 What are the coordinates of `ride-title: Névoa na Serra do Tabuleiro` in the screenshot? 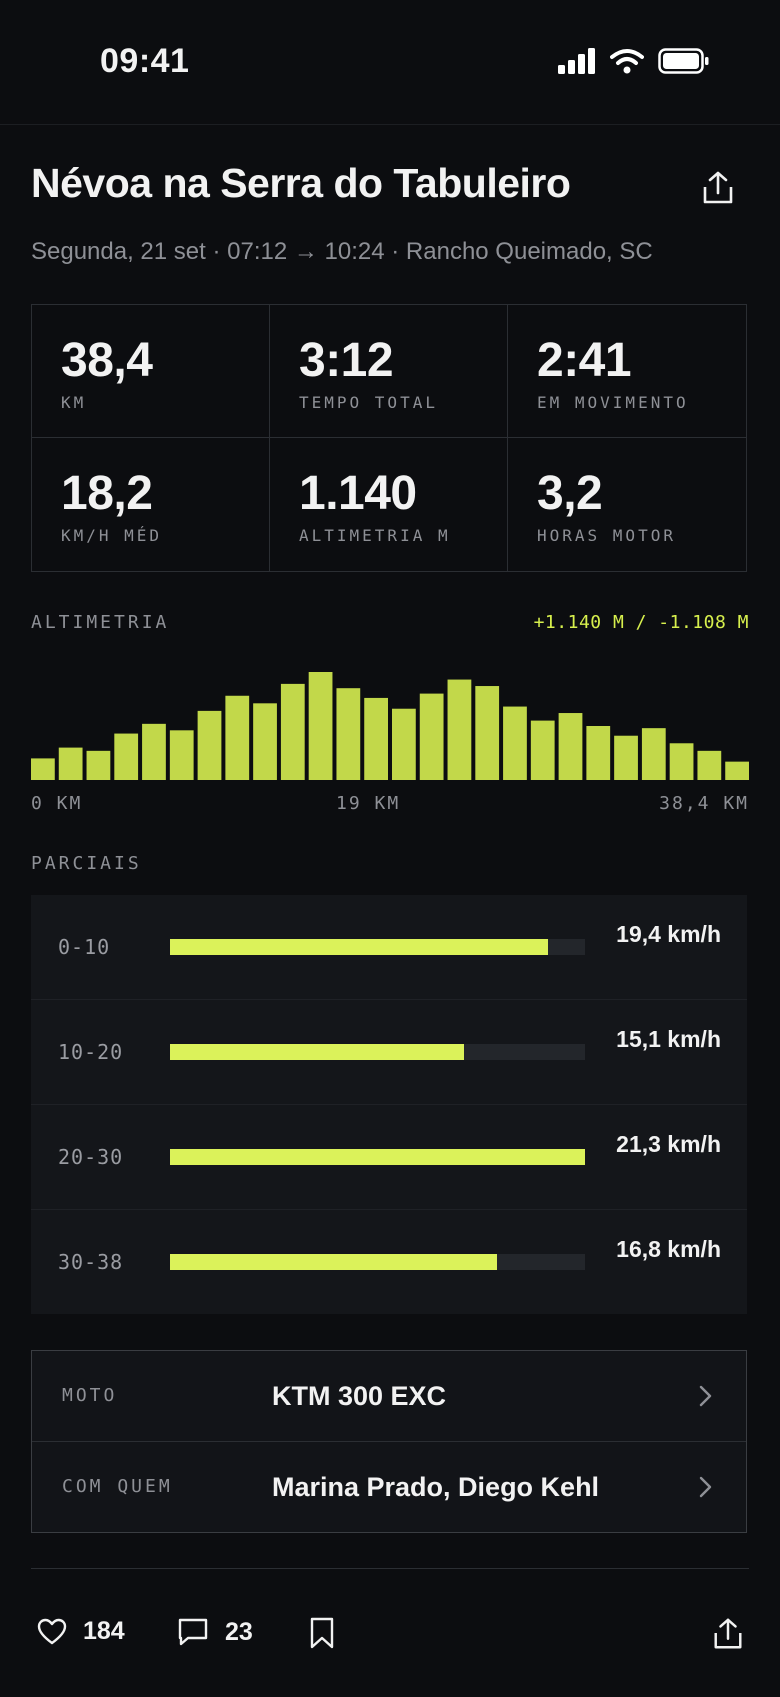 It's located at (301, 183).